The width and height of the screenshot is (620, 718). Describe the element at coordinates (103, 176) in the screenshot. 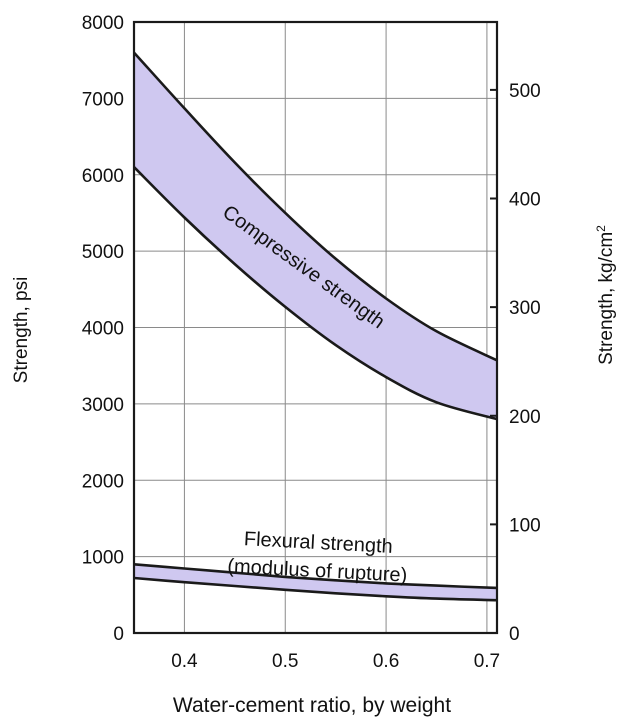

I see `y-tick-label-left: 6000` at that location.